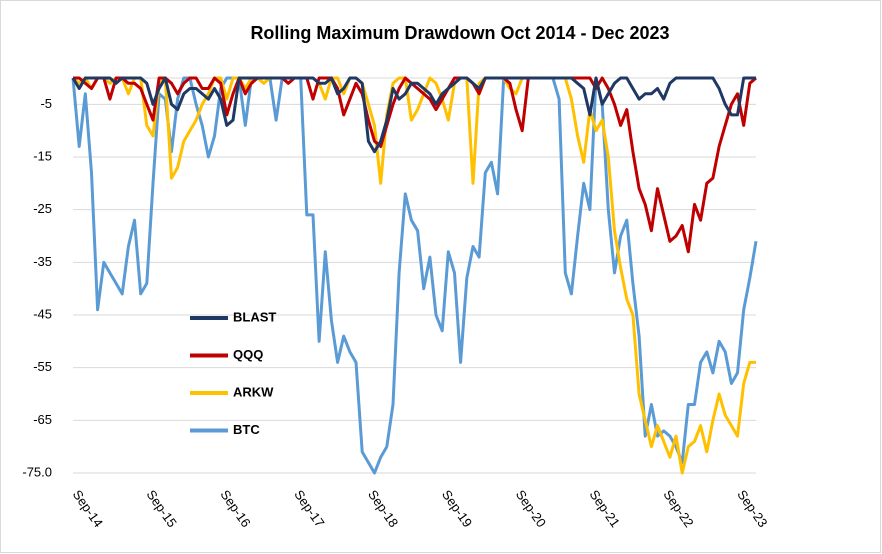 The image size is (882, 554). Describe the element at coordinates (37, 471) in the screenshot. I see `y-tick-label: -75.0` at that location.